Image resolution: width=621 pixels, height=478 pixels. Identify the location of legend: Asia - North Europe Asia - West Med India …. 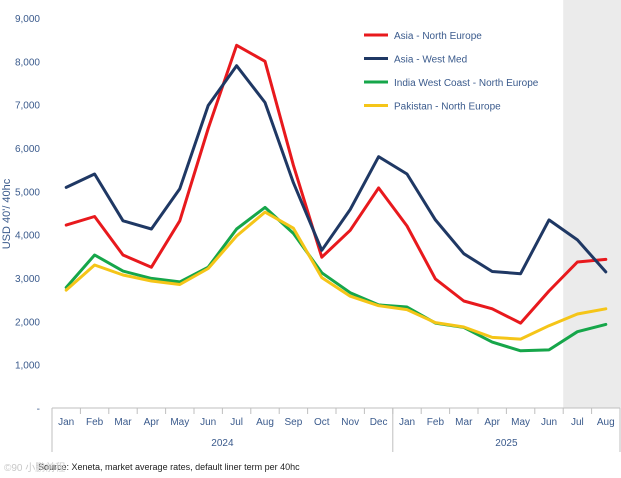
(451, 72).